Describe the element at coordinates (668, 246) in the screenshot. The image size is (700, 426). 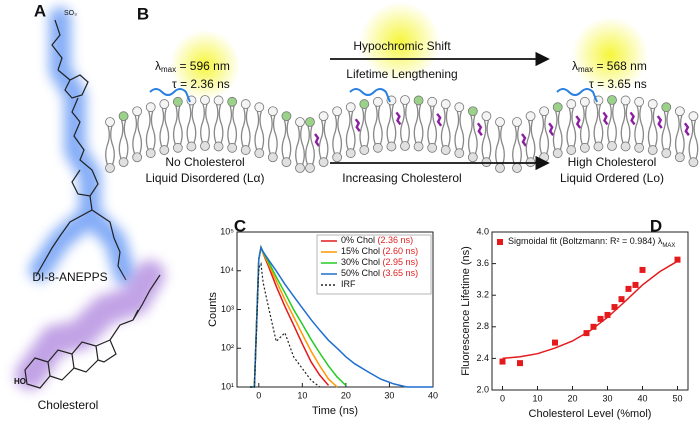
I see `legend-sub: MAX` at that location.